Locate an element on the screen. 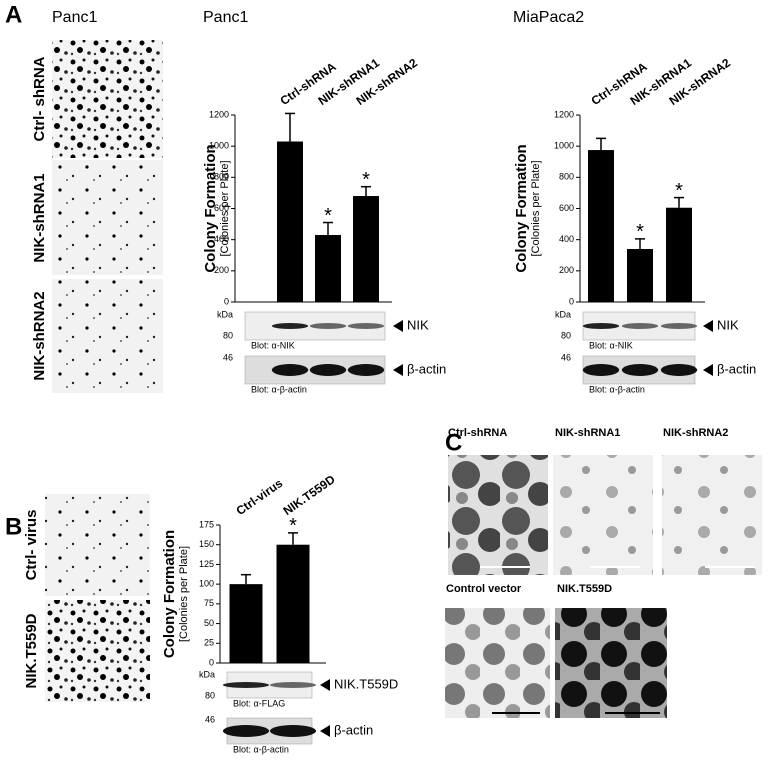  row-label: Ctrl- virus is located at coordinates (31, 545).